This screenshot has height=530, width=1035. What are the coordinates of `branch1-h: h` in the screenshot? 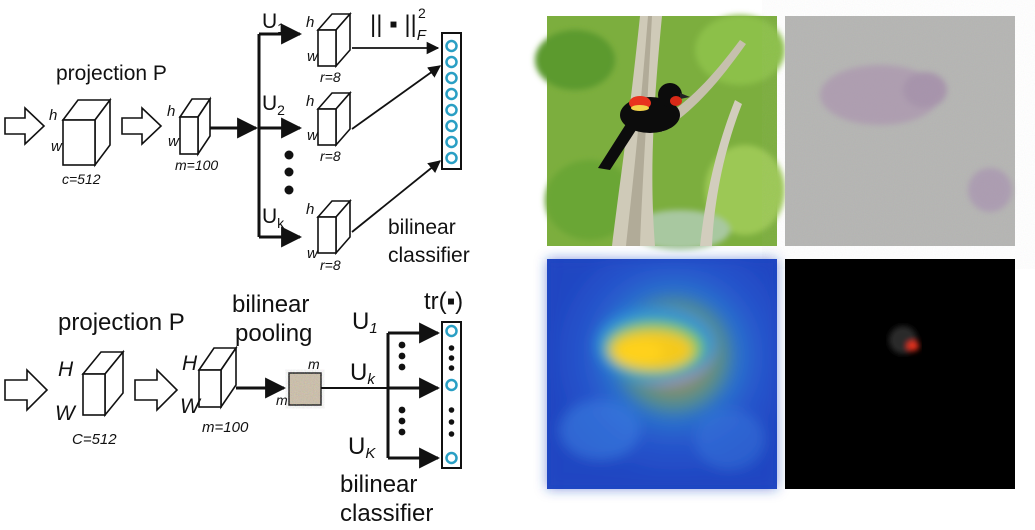 It's located at (310, 22).